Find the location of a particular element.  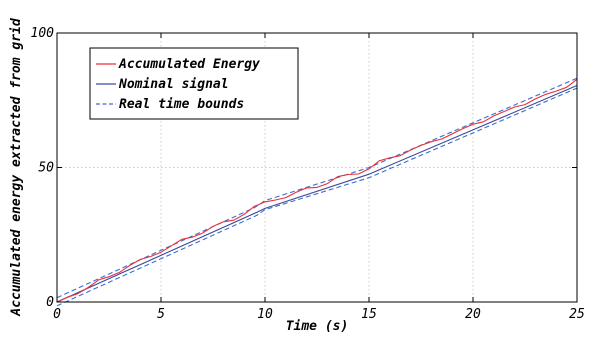

legend-label: Nominal signal is located at coordinates (173, 84).